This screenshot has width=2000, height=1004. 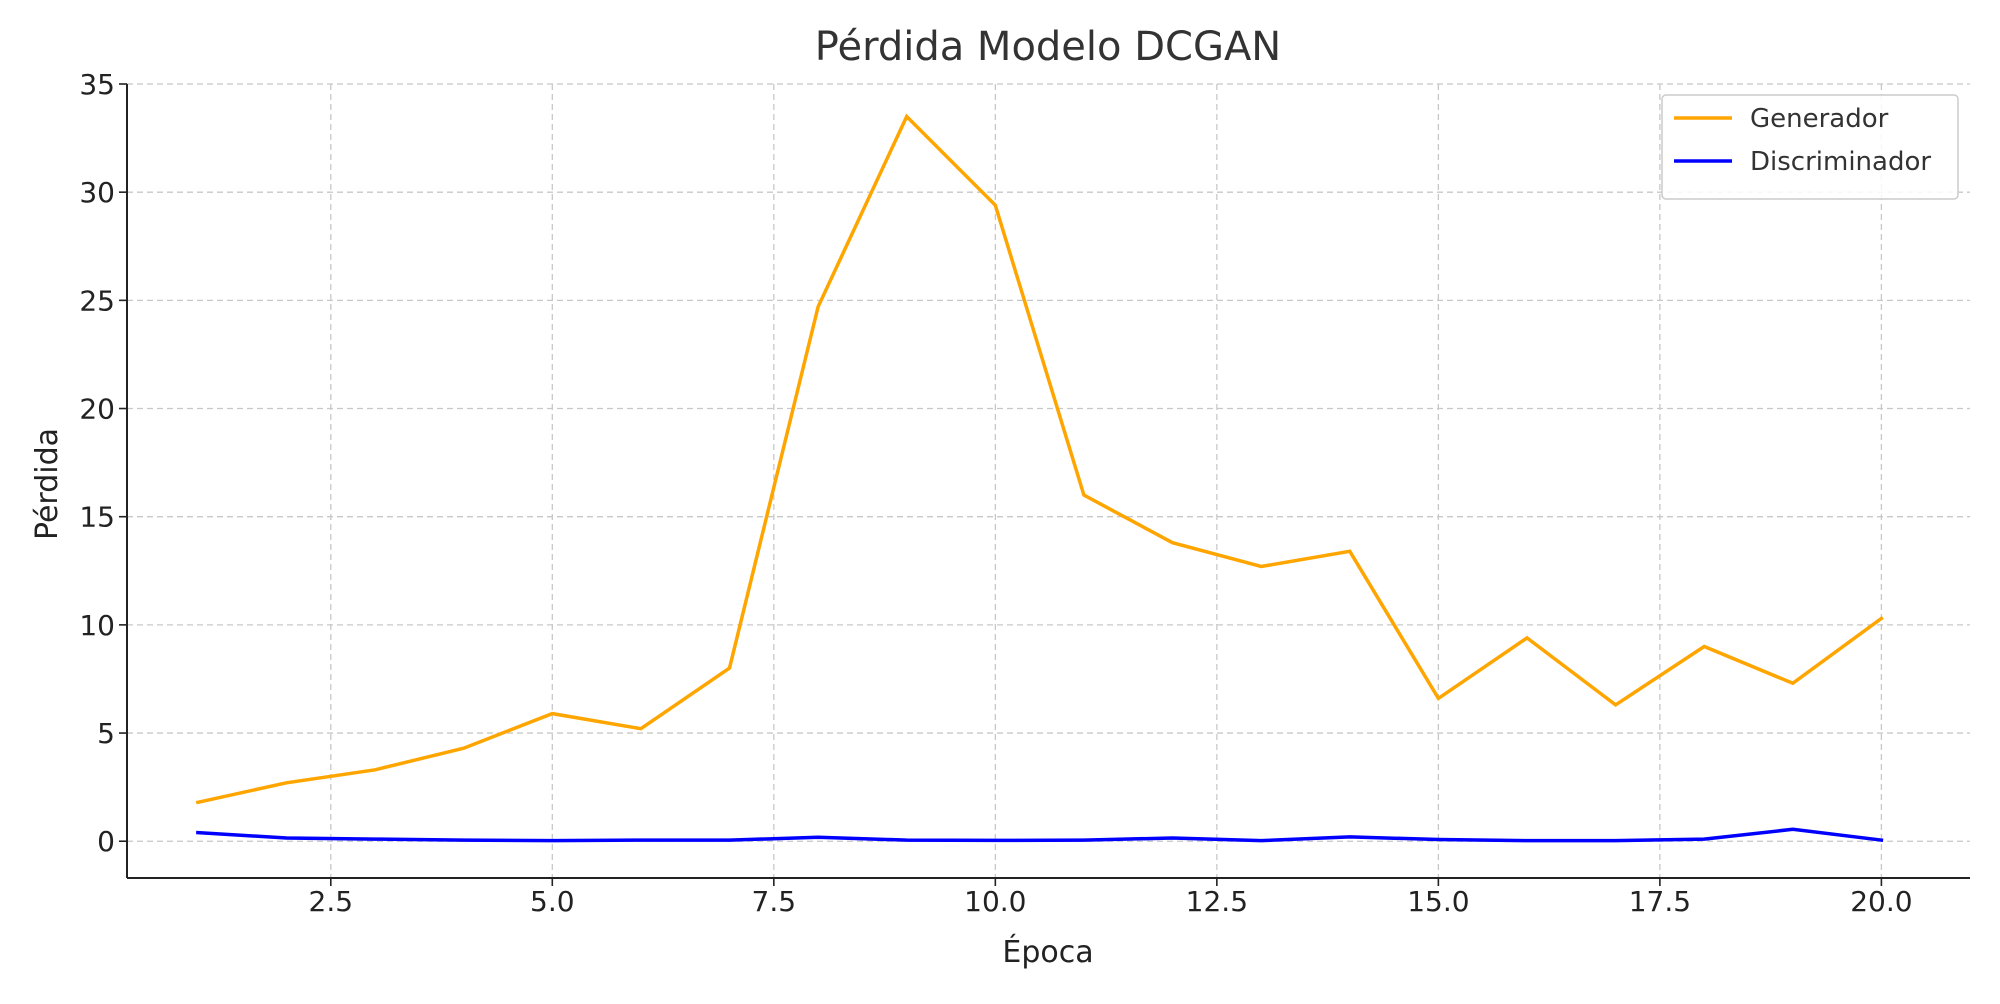 I want to click on chart-title: Pérdida Modelo DCGAN, so click(x=1048, y=47).